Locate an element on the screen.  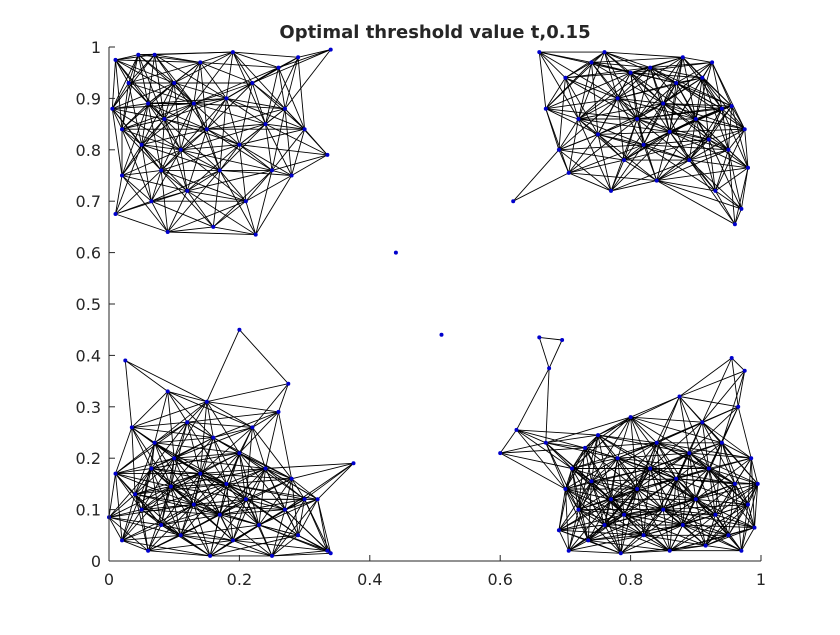
y-tick-label: 0 is located at coordinates (96, 561).